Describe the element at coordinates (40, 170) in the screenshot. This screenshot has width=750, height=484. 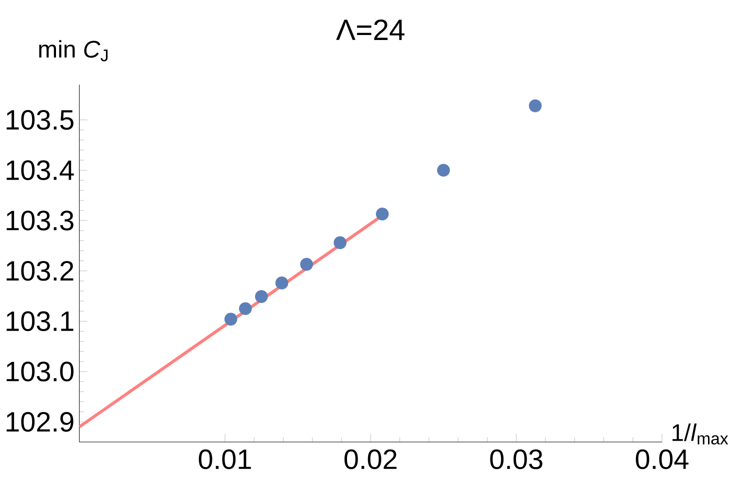
I see `y-tick-label: 103.4` at that location.